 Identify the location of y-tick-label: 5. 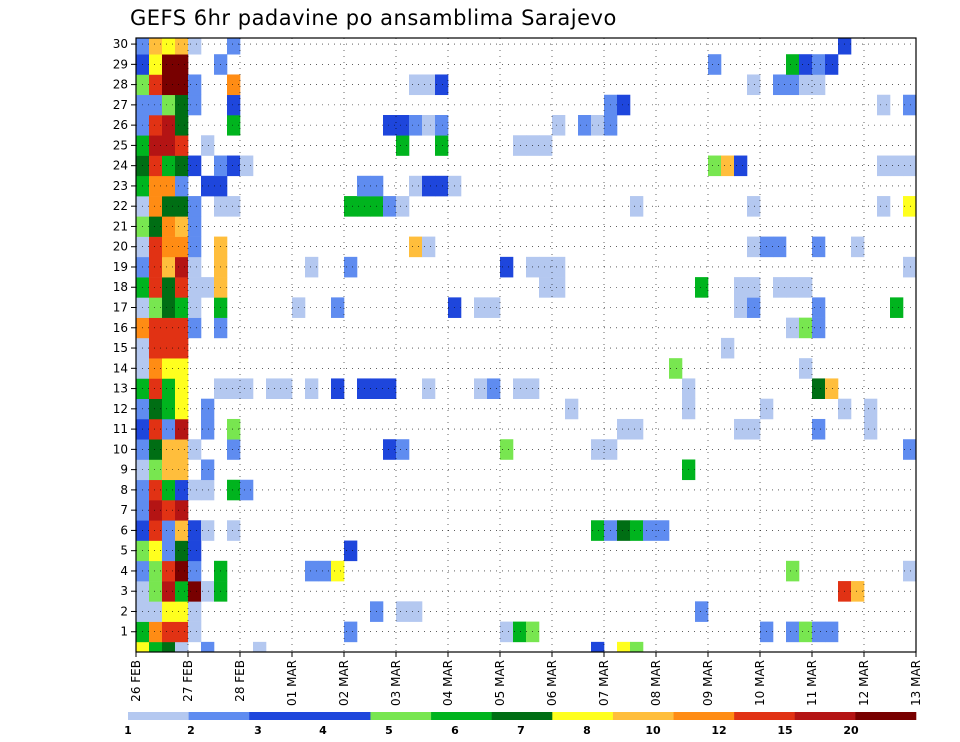
(124, 551).